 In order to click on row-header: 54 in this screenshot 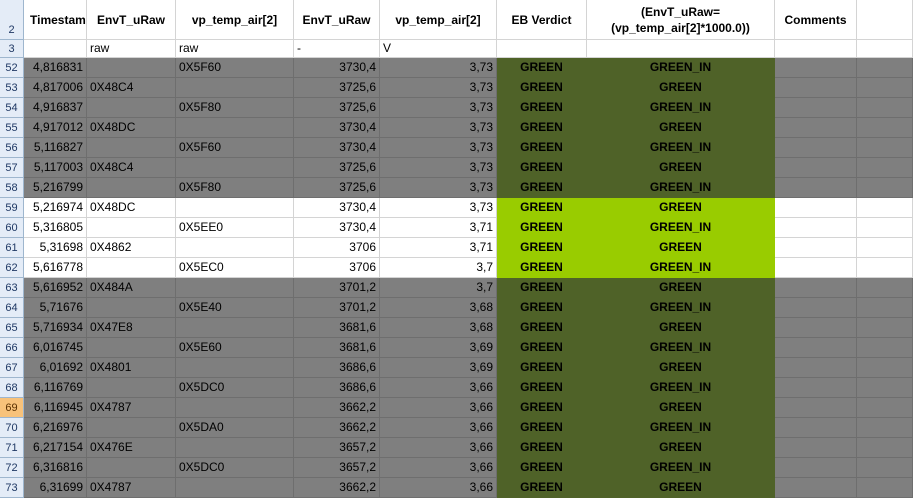, I will do `click(12, 108)`.